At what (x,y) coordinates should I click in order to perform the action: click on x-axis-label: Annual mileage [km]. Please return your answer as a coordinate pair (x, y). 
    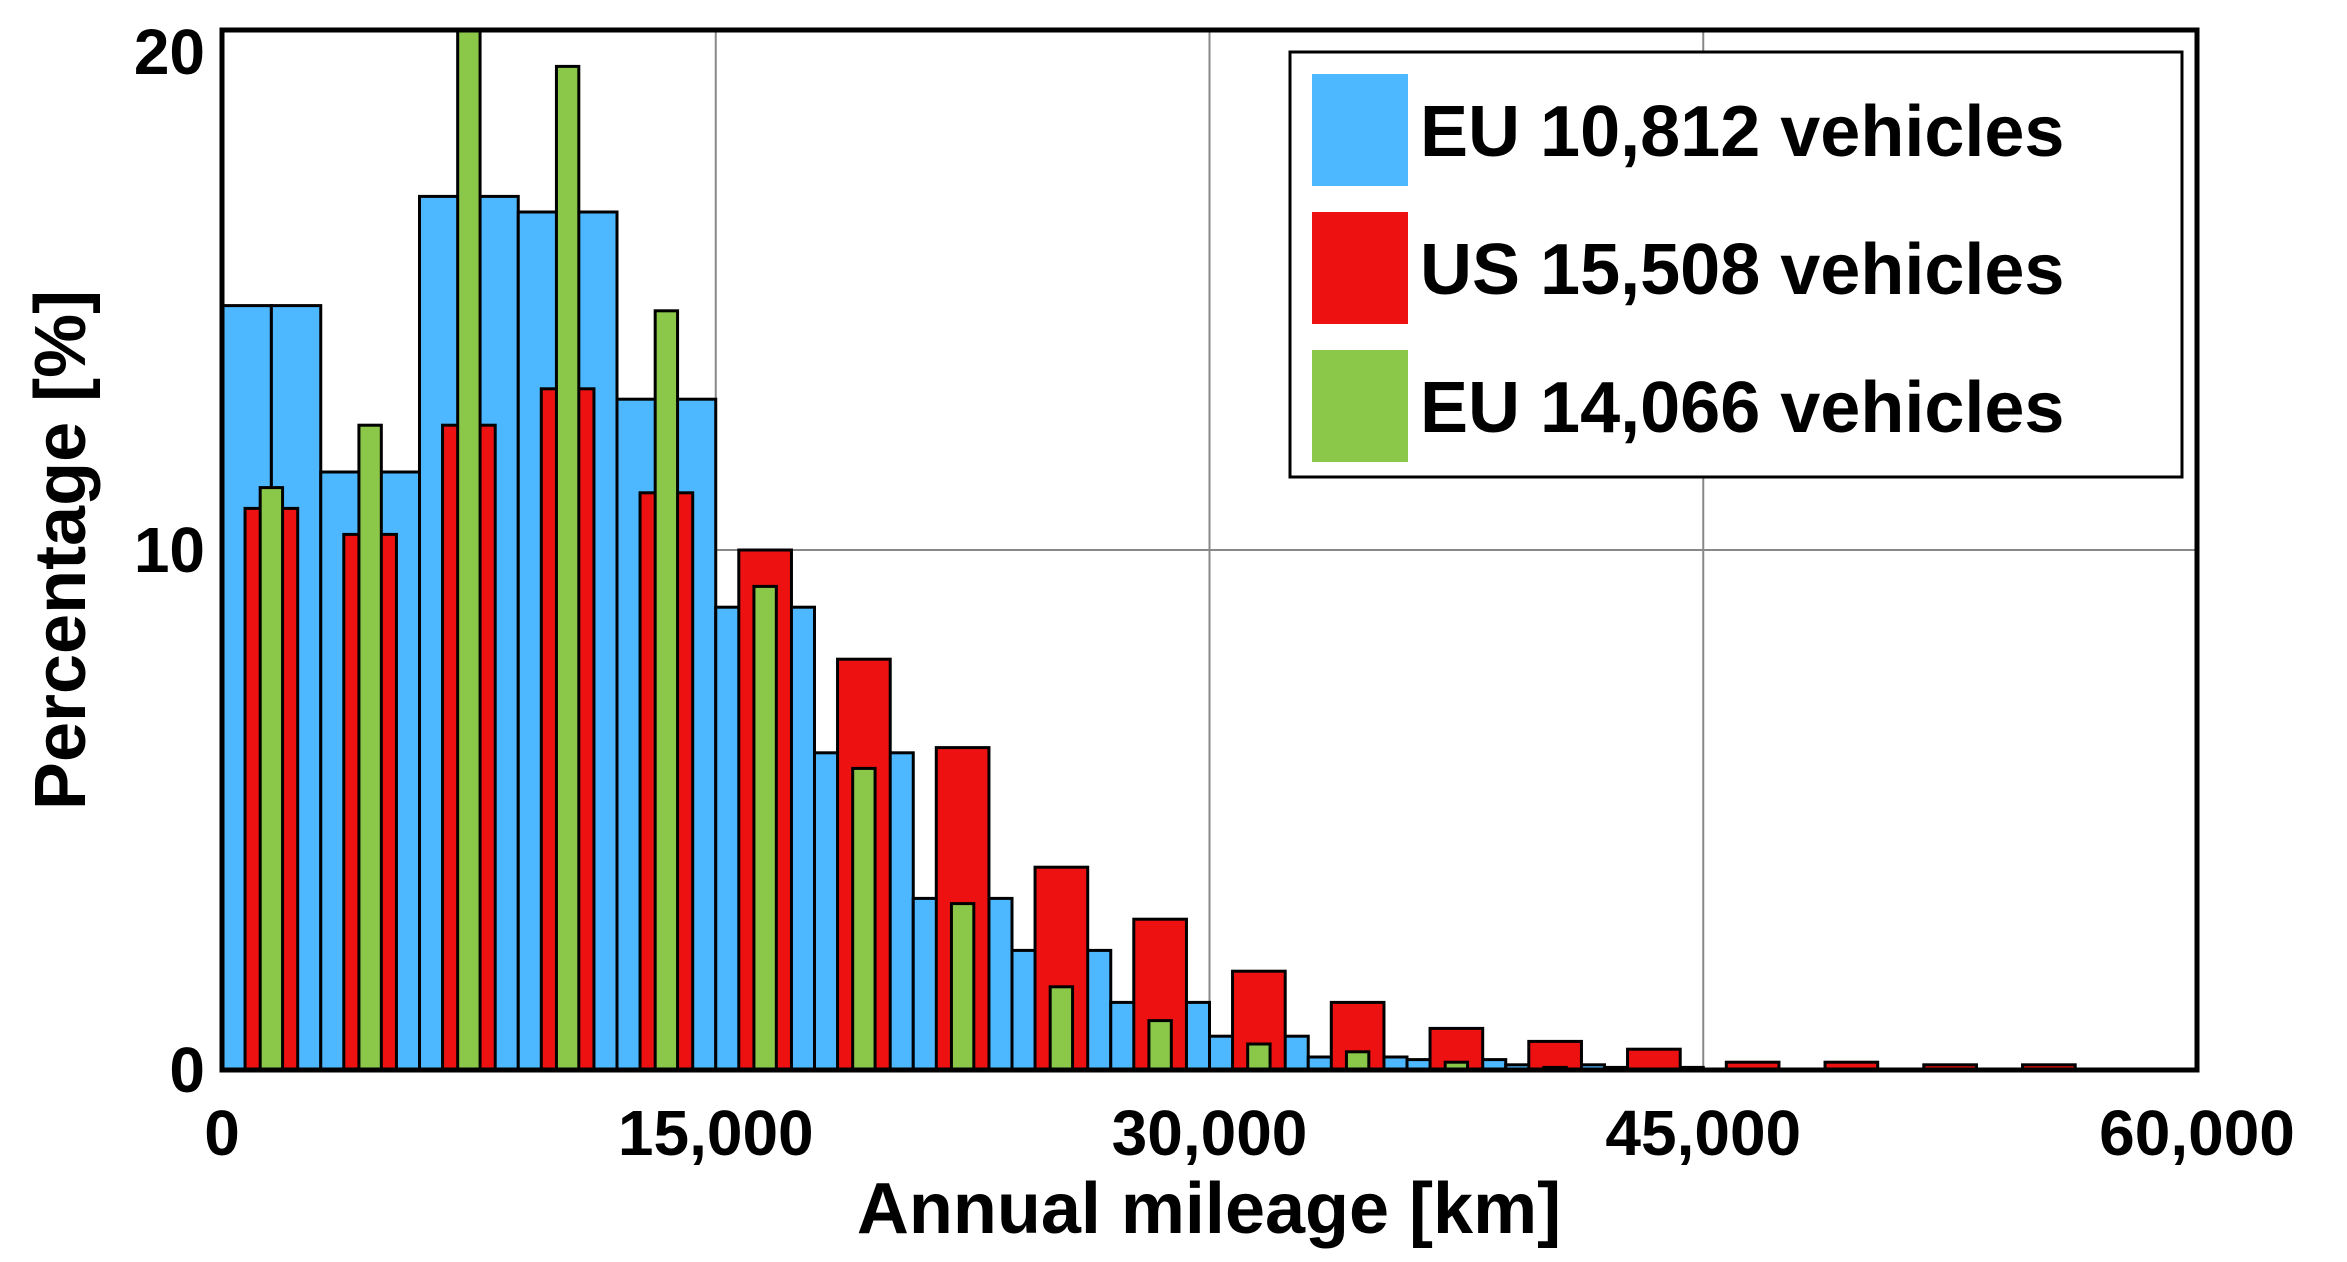
    Looking at the image, I should click on (1209, 1209).